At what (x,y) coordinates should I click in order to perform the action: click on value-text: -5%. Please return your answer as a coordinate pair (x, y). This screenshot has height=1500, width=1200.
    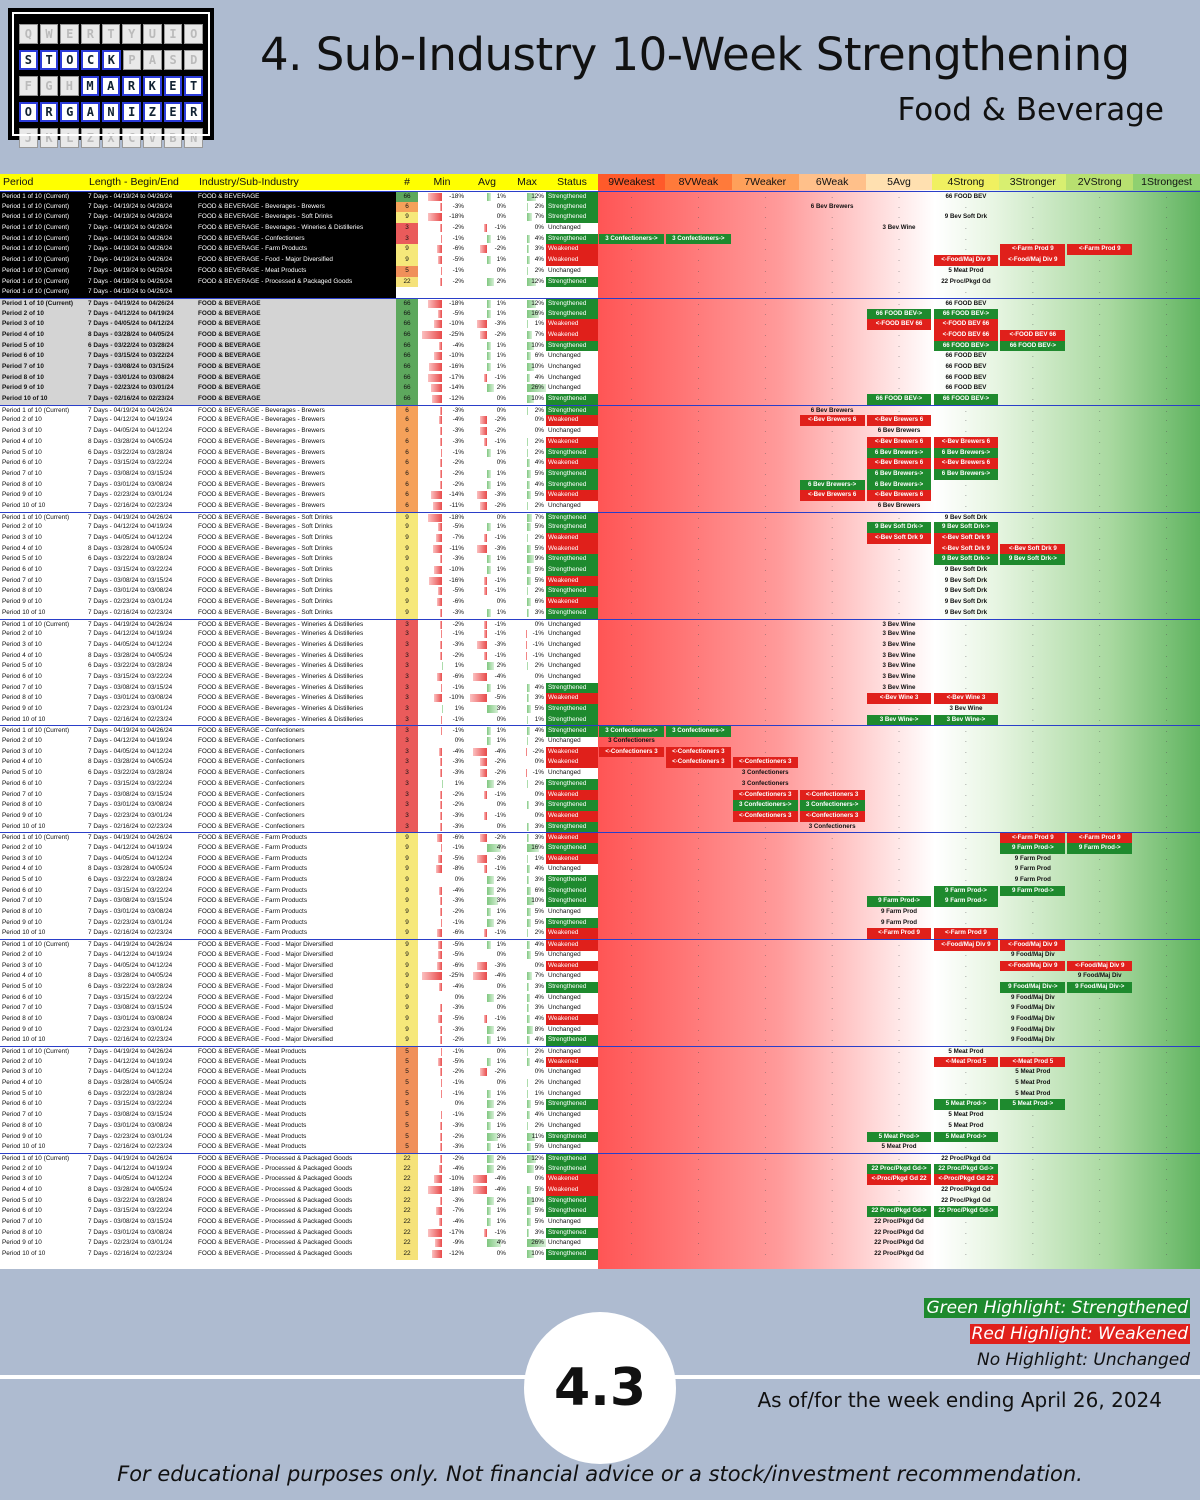
    Looking at the image, I should click on (458, 260).